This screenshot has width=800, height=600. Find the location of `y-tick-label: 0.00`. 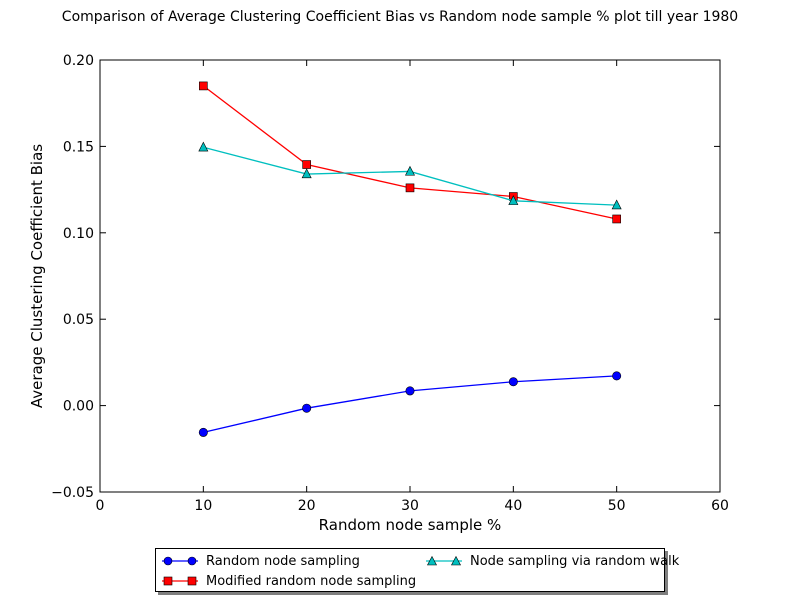

y-tick-label: 0.00 is located at coordinates (78, 407).